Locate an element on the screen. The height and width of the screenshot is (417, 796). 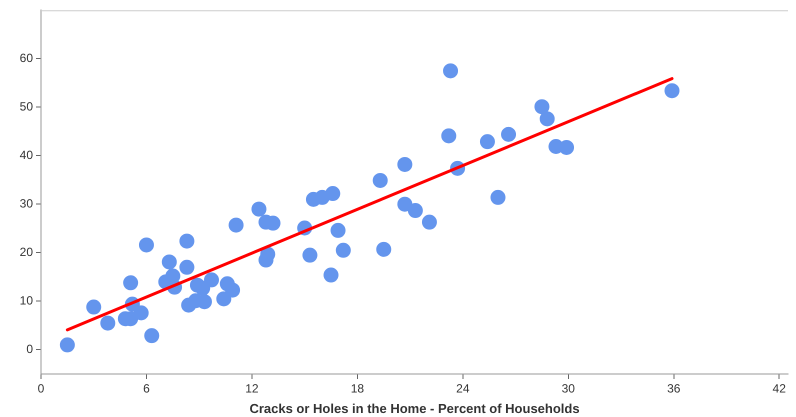
x-tick-label: 12 is located at coordinates (252, 389).